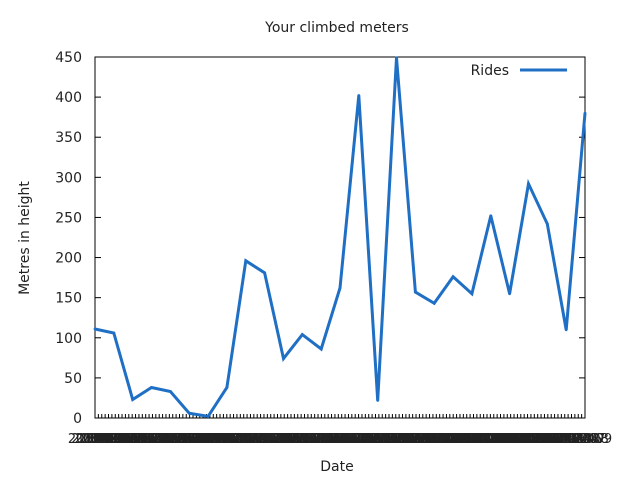  What do you see at coordinates (389, 439) in the screenshot?
I see `x-tick-label: 2018-11` at bounding box center [389, 439].